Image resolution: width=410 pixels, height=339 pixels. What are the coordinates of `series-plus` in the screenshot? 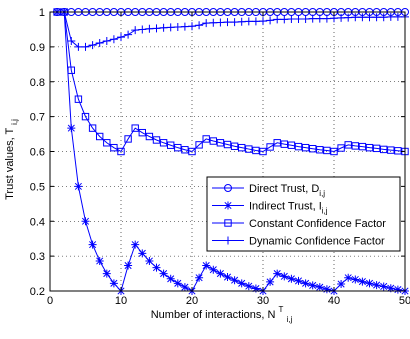 It's located at (231, 29).